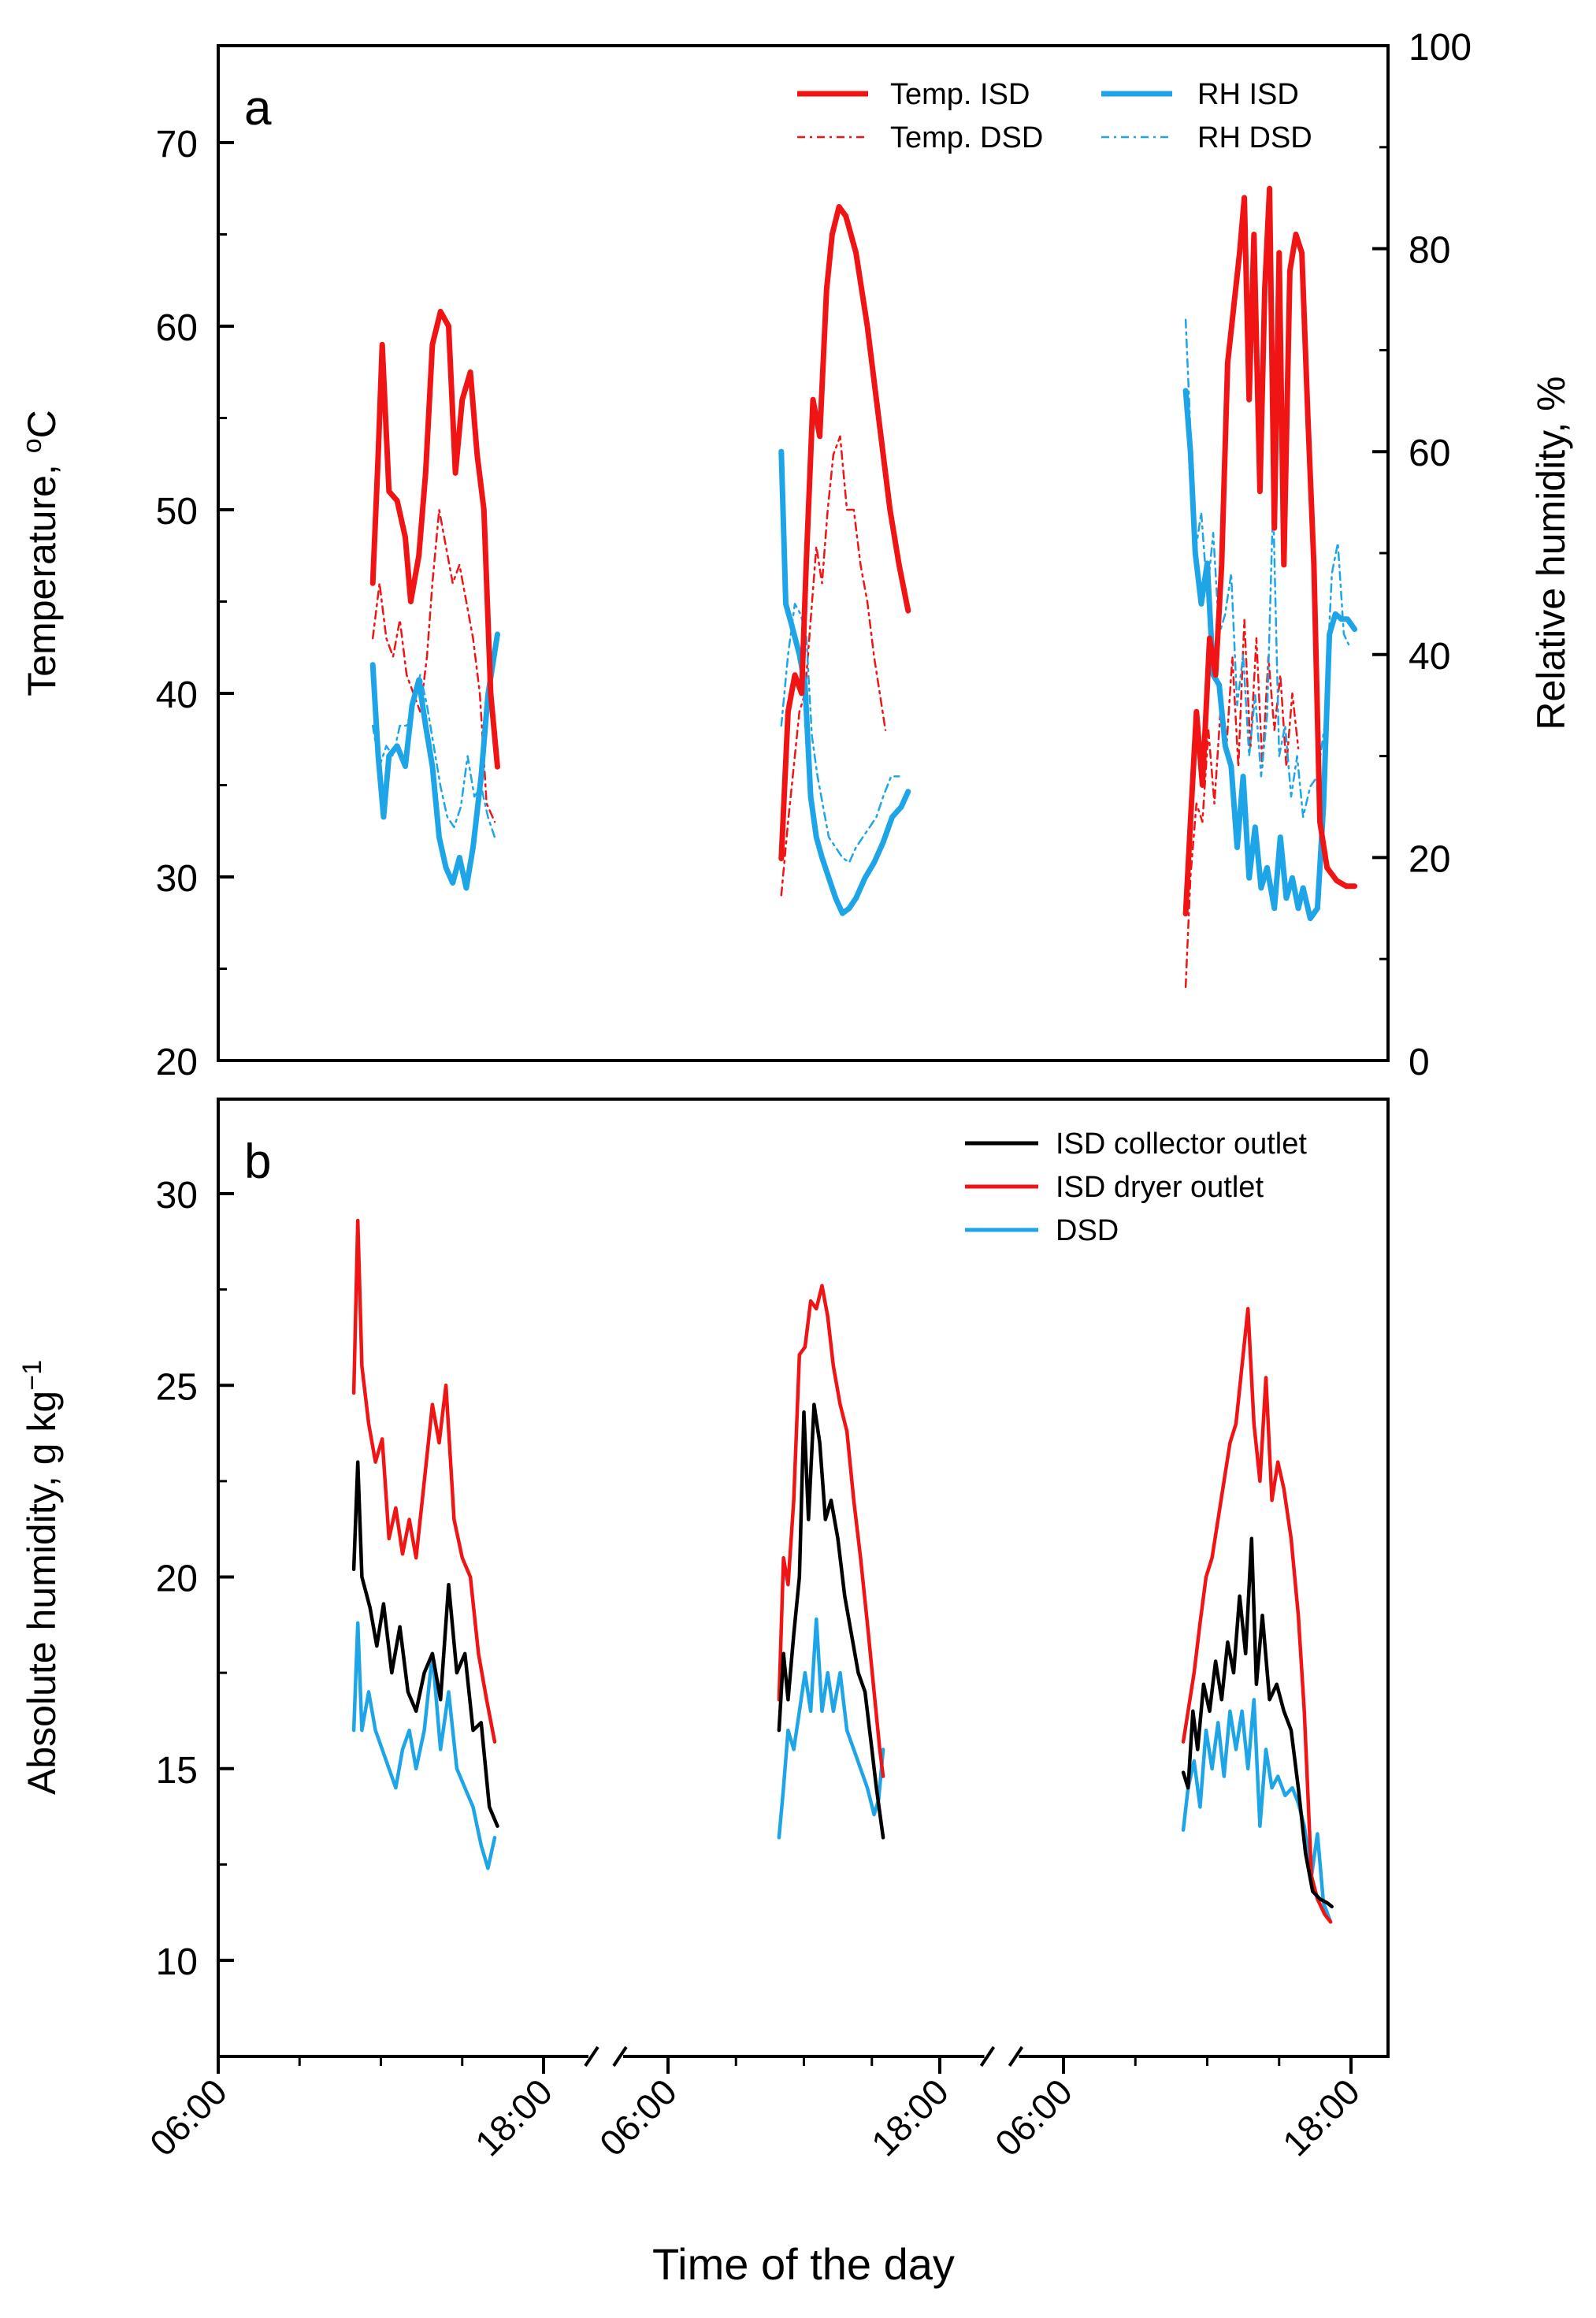 The width and height of the screenshot is (1596, 2318). Describe the element at coordinates (258, 108) in the screenshot. I see `panel-a-label: a` at that location.